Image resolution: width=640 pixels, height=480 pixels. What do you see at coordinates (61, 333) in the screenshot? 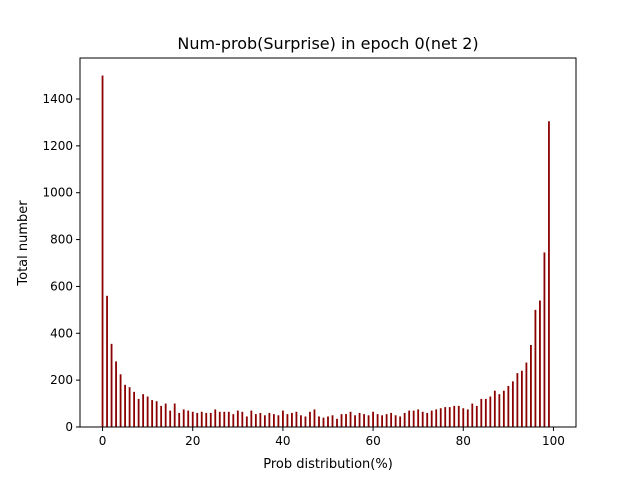
I see `y-tick-label: 400` at bounding box center [61, 333].